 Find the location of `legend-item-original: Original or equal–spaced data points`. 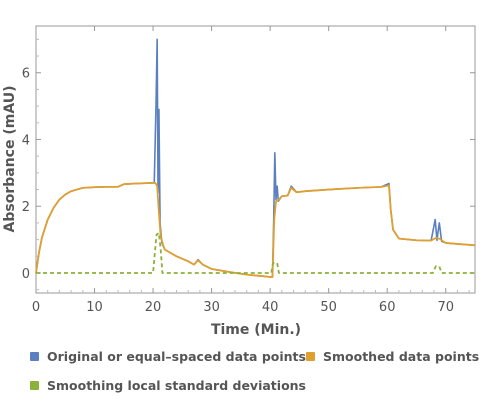

legend-item-original: Original or equal–spaced data points is located at coordinates (168, 356).